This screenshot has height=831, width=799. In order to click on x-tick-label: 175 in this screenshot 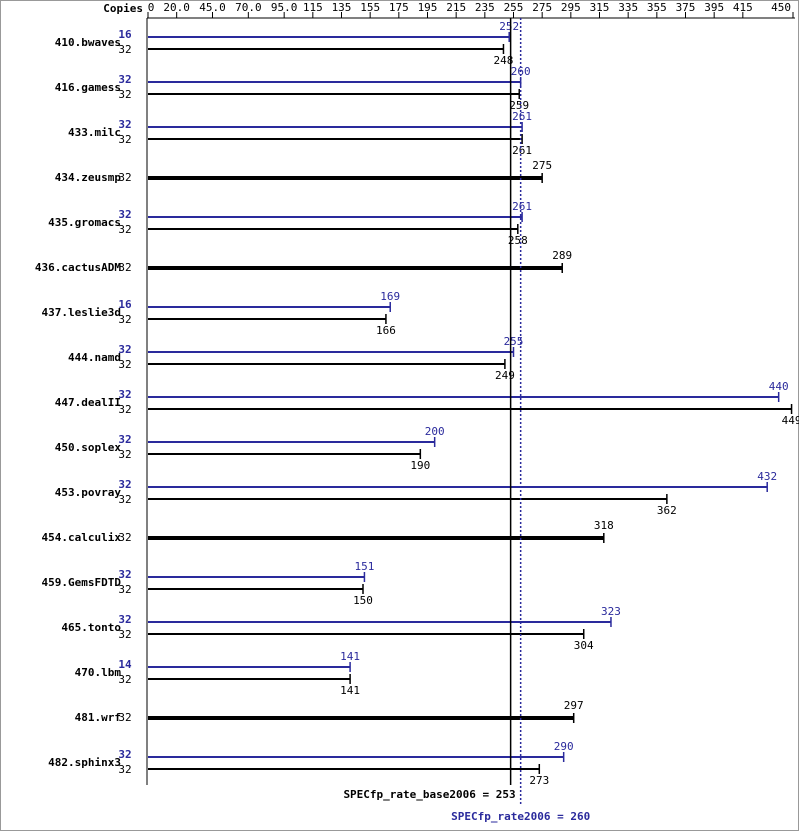, I will do `click(399, 7)`.